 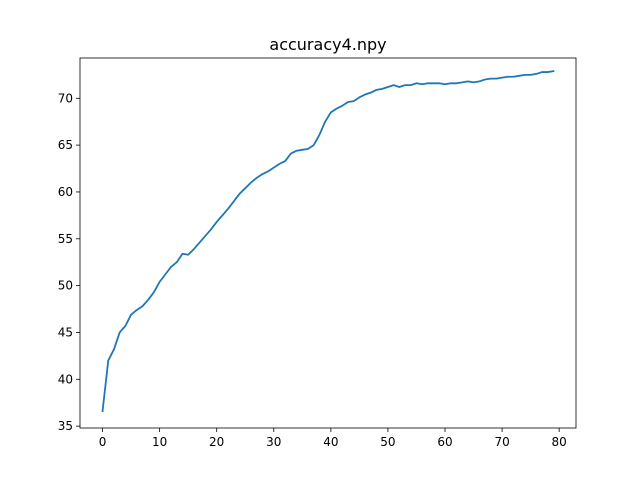 I want to click on y-tick-label: 60, so click(x=65, y=192).